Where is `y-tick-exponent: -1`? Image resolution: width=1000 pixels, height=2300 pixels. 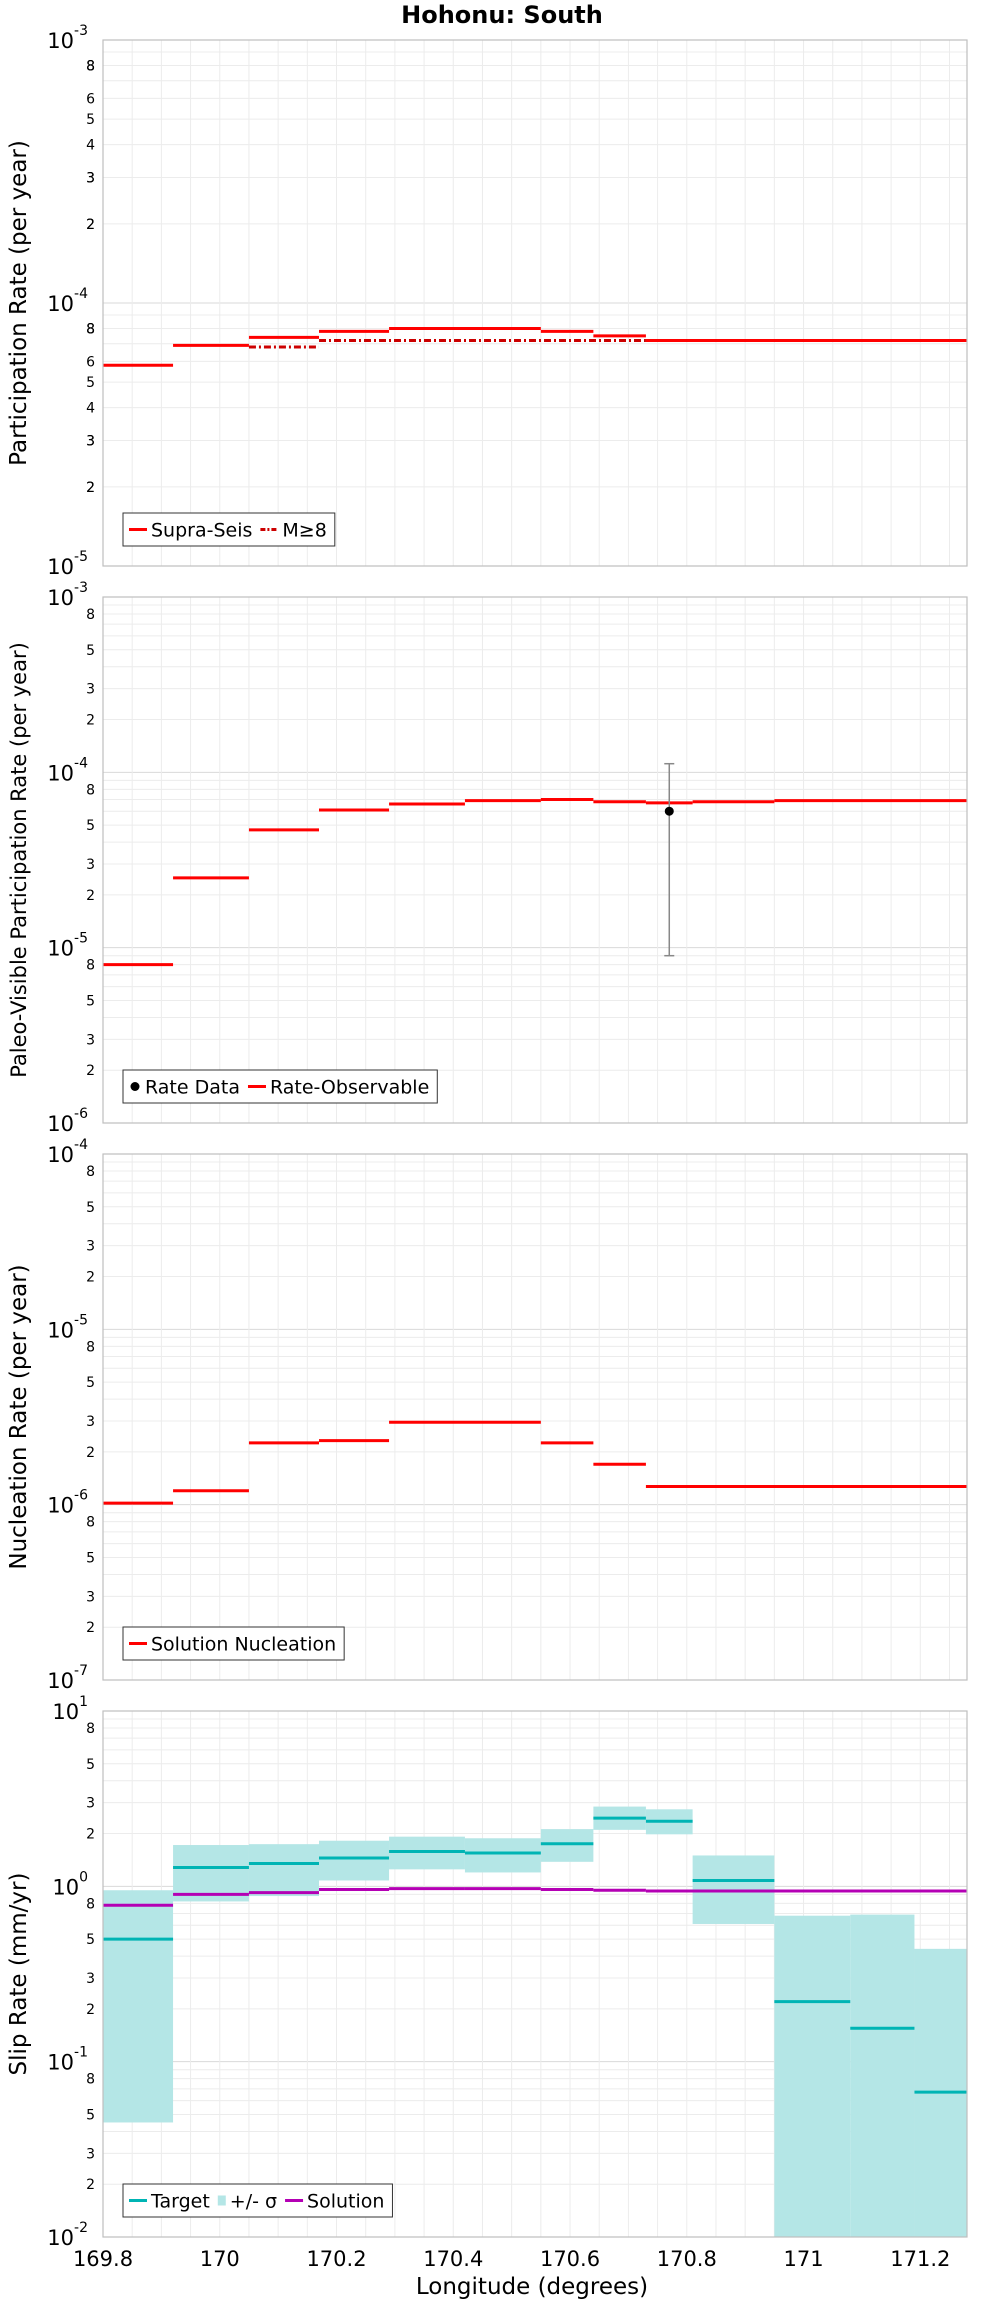
y-tick-exponent: -1 is located at coordinates (81, 2053).